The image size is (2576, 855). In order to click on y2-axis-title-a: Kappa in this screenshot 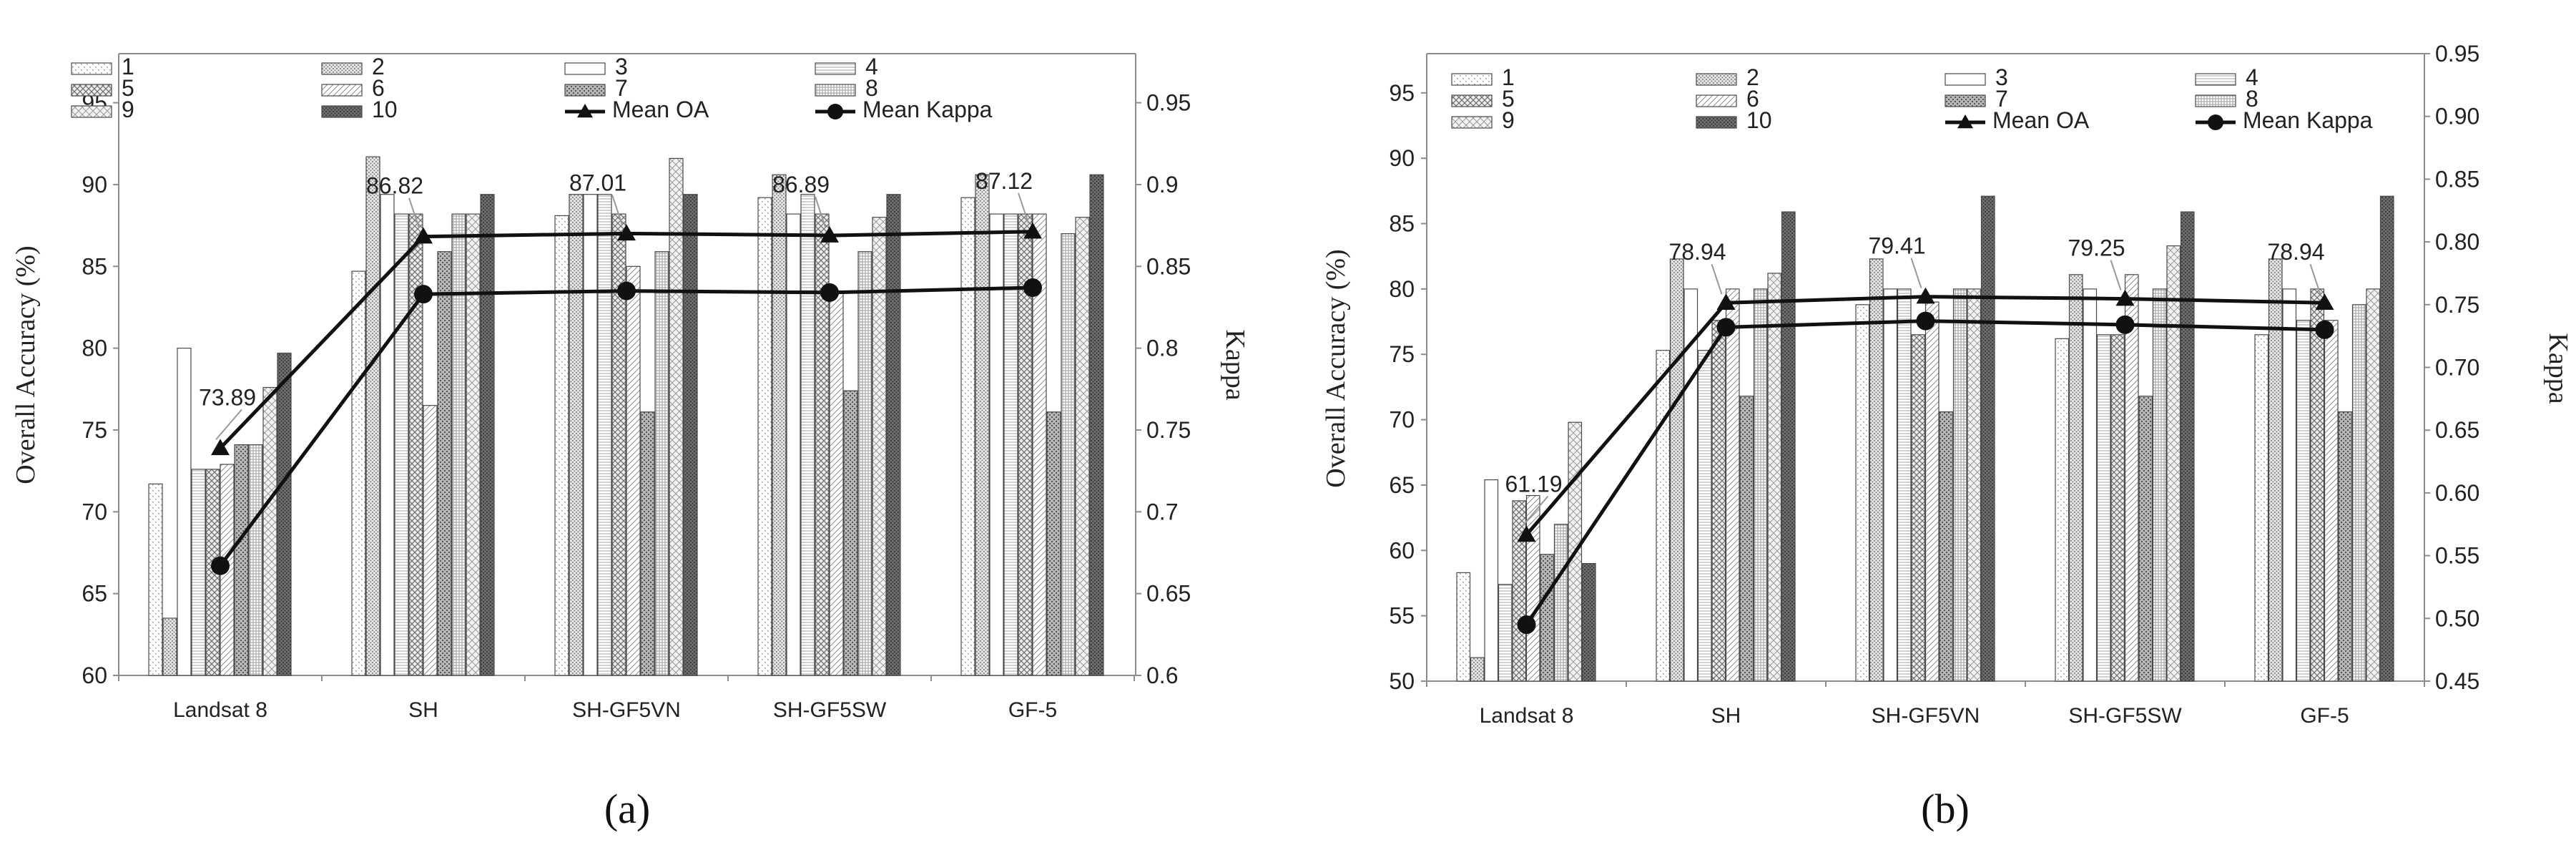, I will do `click(1235, 364)`.